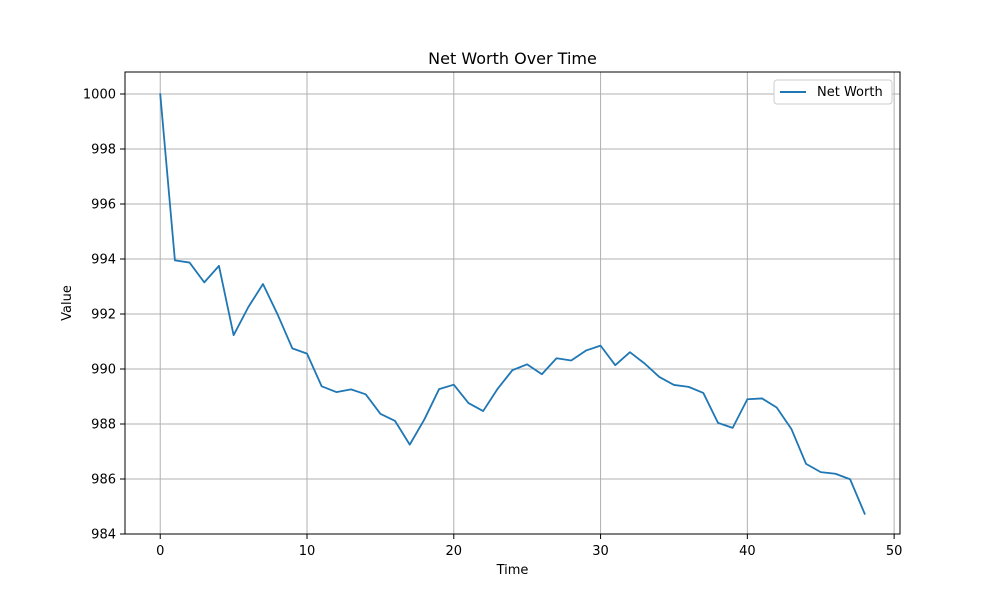 The width and height of the screenshot is (1000, 600). Describe the element at coordinates (850, 92) in the screenshot. I see `legend-series-label: Net Worth` at that location.